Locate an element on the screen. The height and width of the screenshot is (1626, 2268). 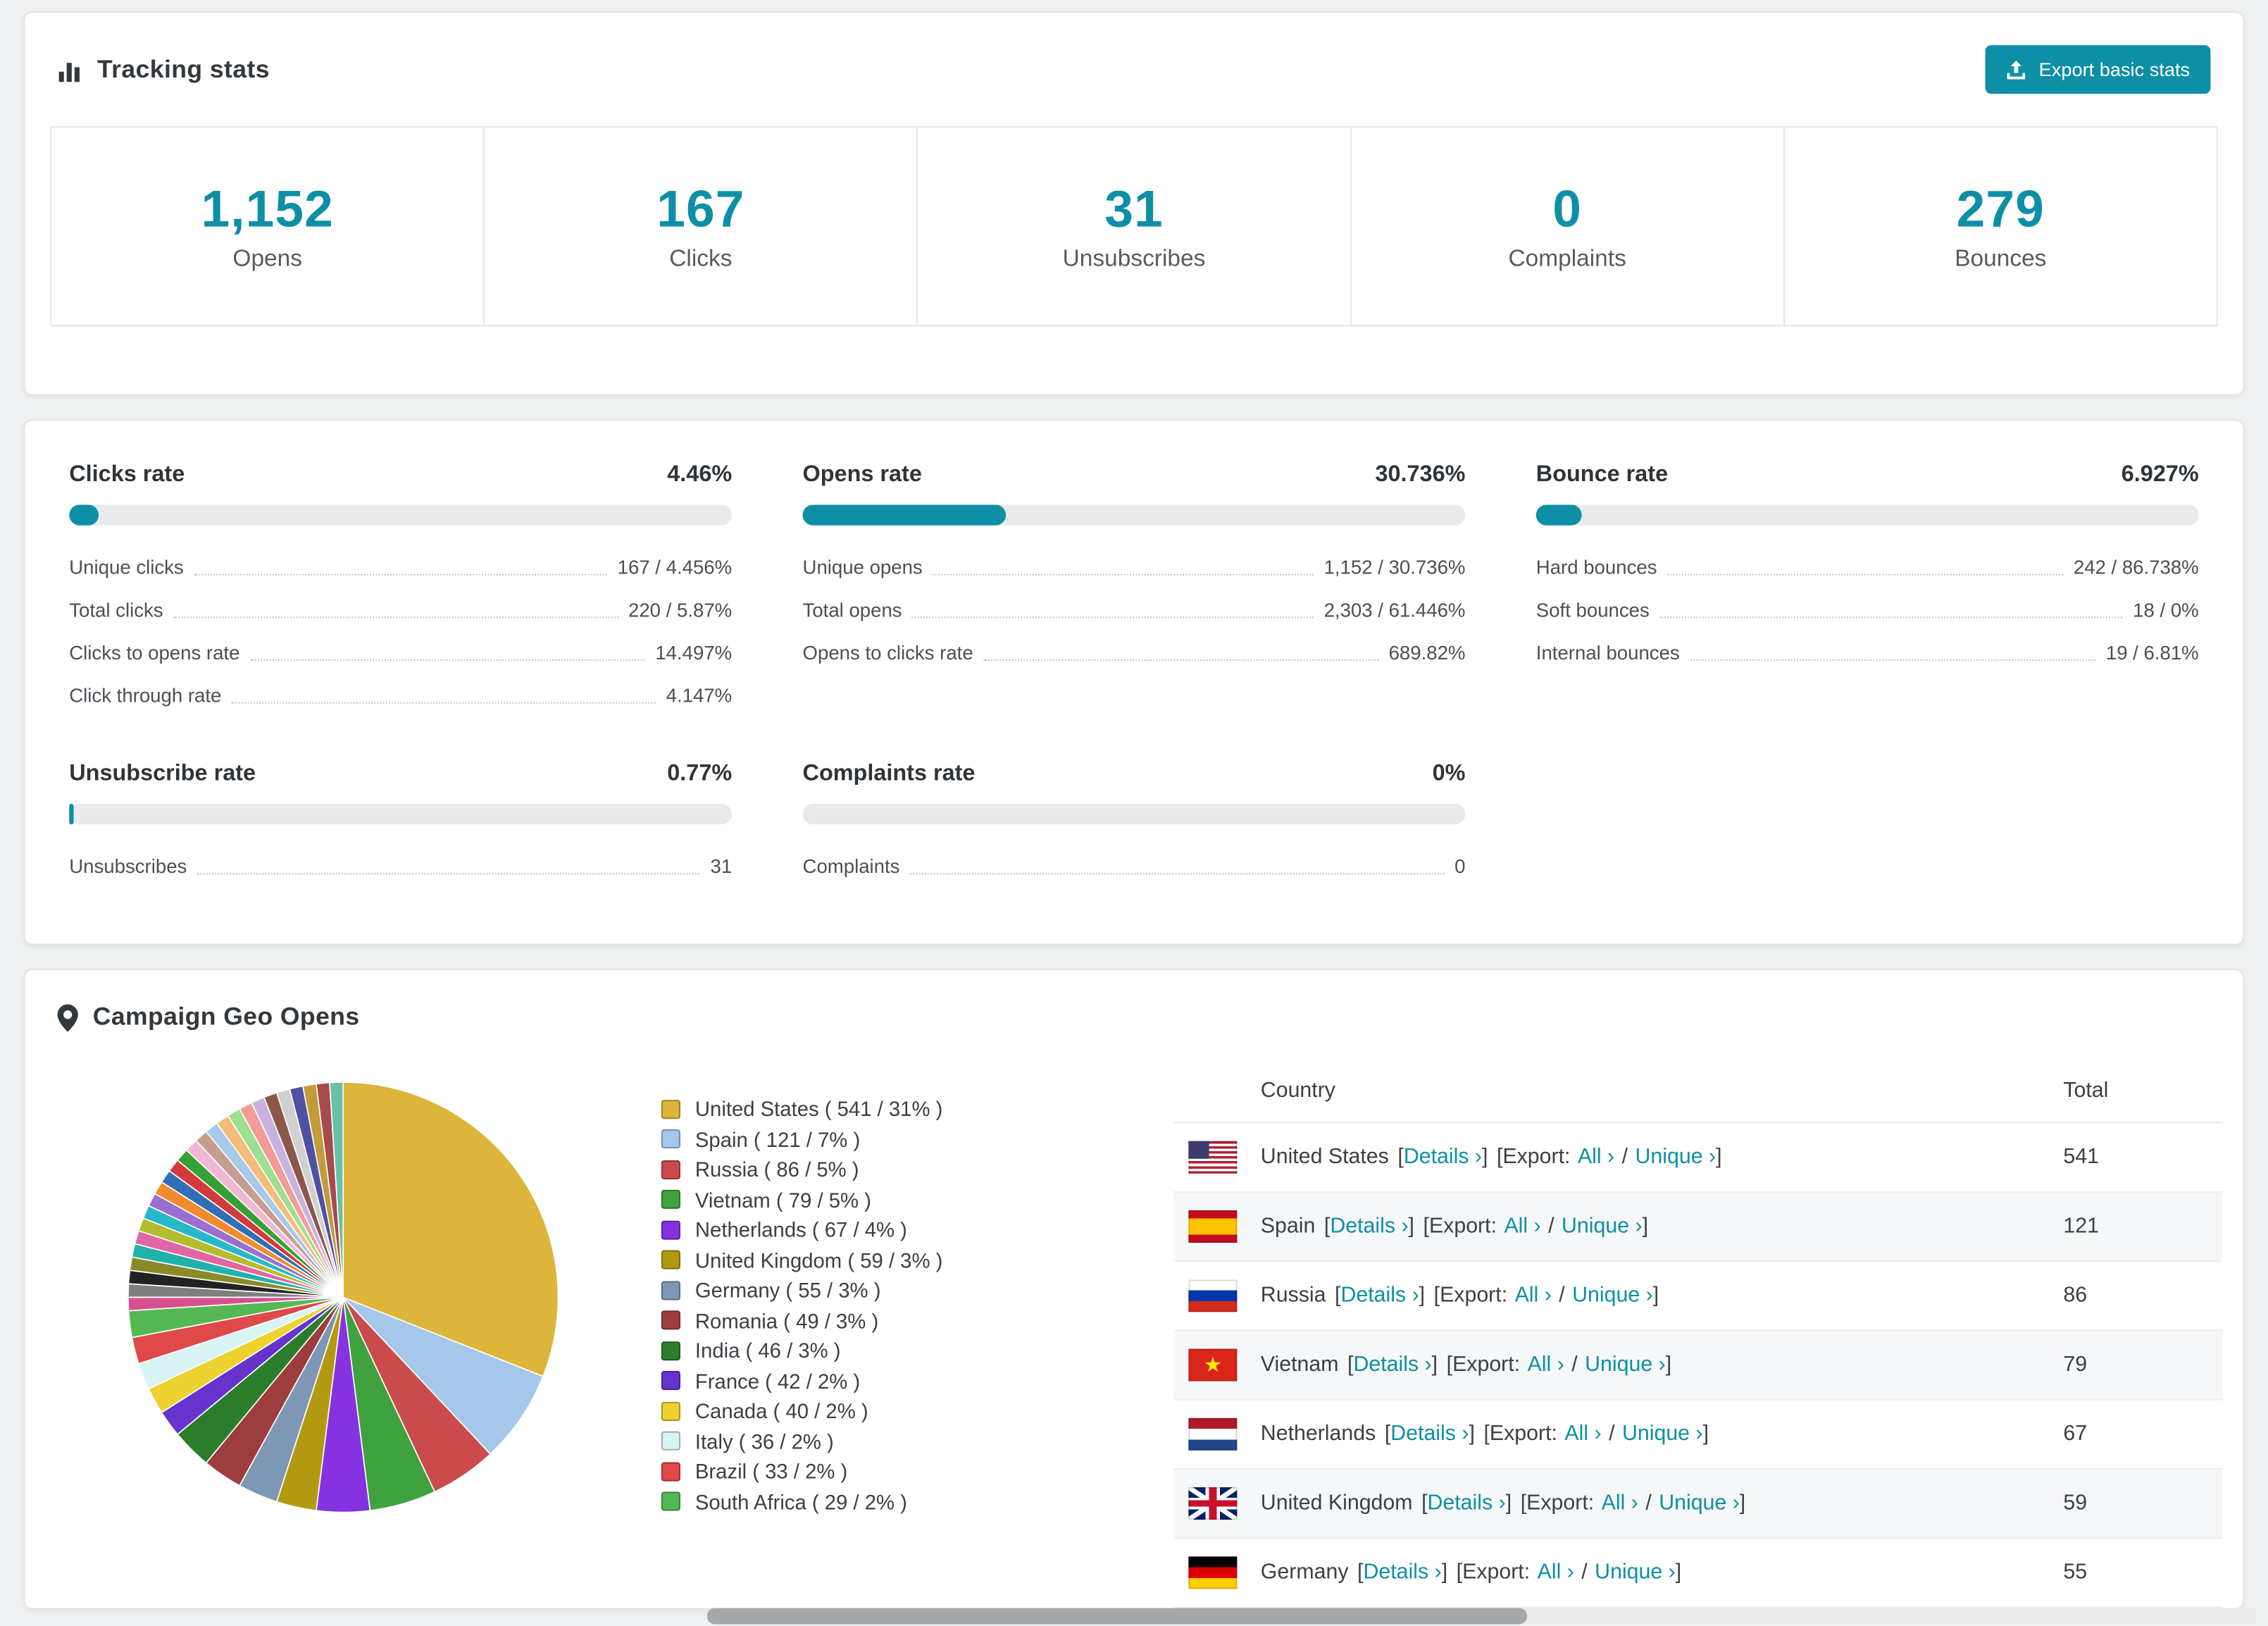
legend-label: Brazil ( 33 / 2% ) is located at coordinates (771, 1471).